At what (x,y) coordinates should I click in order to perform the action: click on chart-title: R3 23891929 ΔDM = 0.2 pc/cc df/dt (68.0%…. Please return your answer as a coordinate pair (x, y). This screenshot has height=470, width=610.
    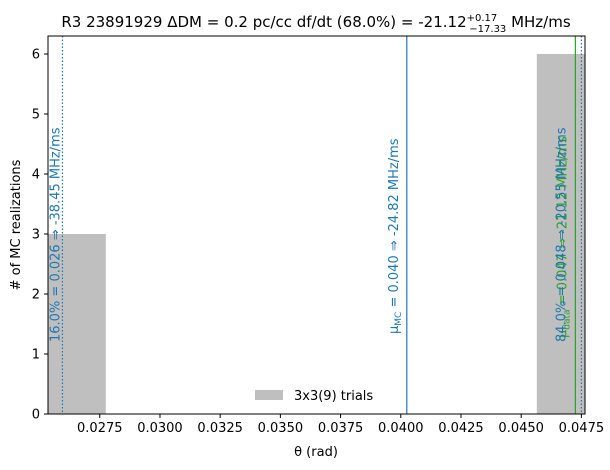
    Looking at the image, I should click on (315, 24).